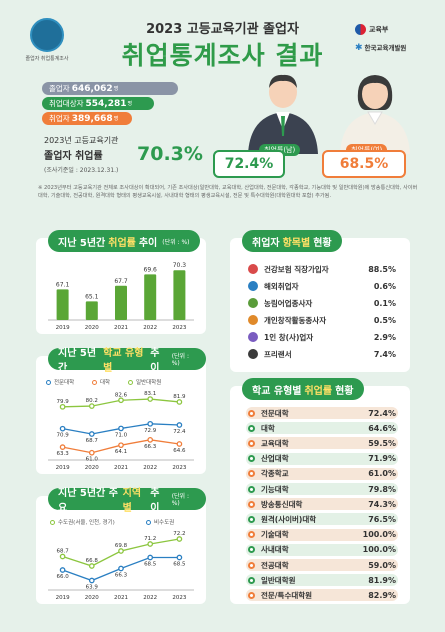  Describe the element at coordinates (282, 504) in the screenshot. I see `school-label: 방송통신대학` at that location.